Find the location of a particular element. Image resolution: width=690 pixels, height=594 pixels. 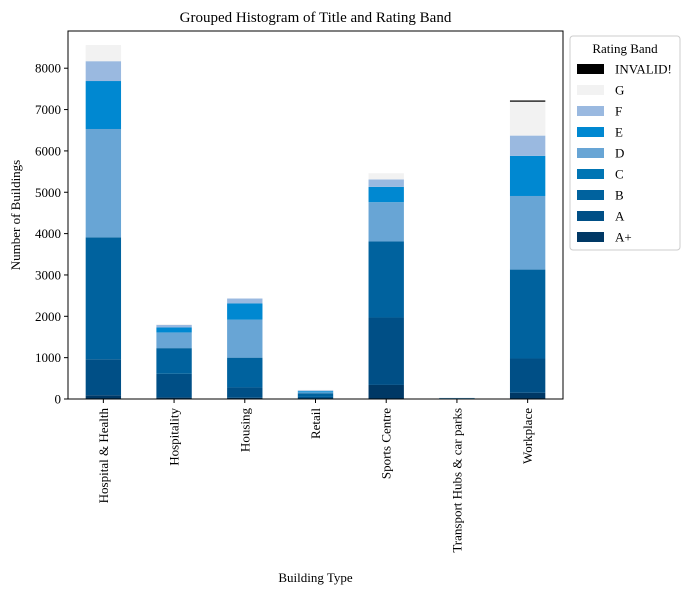

legend-entry-label: G is located at coordinates (619, 90).